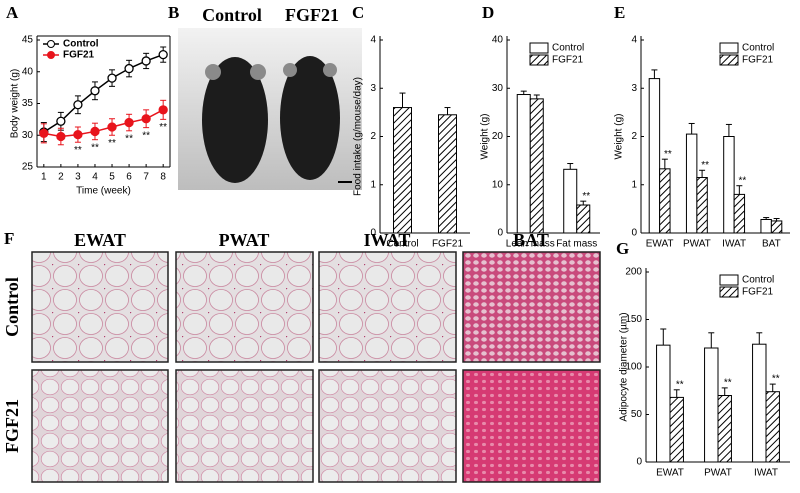  What do you see at coordinates (358, 136) in the screenshot?
I see `y-axis-label: Food intake (g/mouse/day)` at bounding box center [358, 136].